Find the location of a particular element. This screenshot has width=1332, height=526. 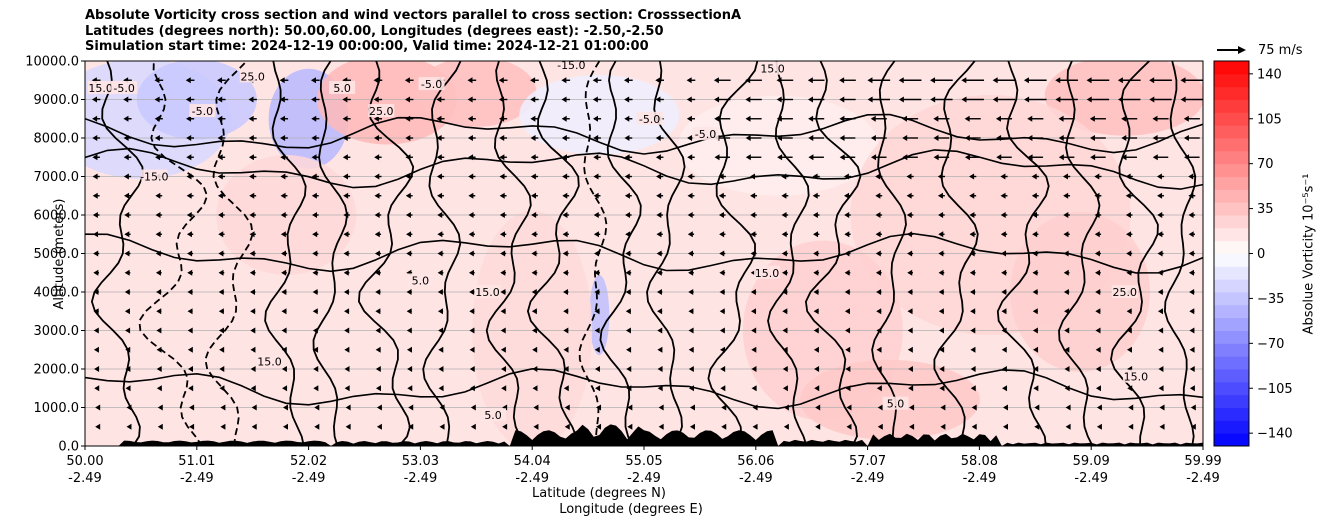

reference-arrow is located at coordinates (1231, 50).